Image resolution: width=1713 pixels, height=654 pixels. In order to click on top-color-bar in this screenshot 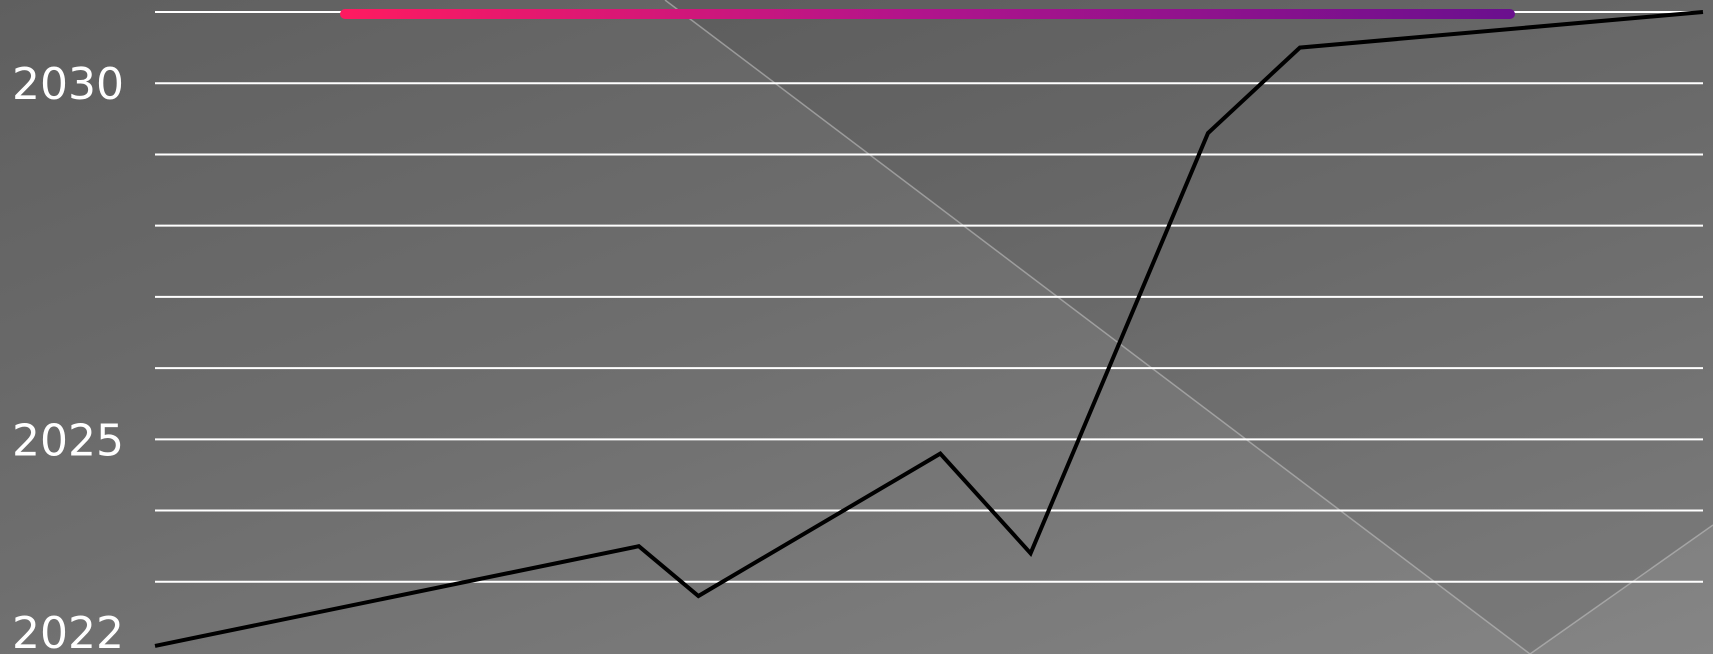, I will do `click(927, 14)`.